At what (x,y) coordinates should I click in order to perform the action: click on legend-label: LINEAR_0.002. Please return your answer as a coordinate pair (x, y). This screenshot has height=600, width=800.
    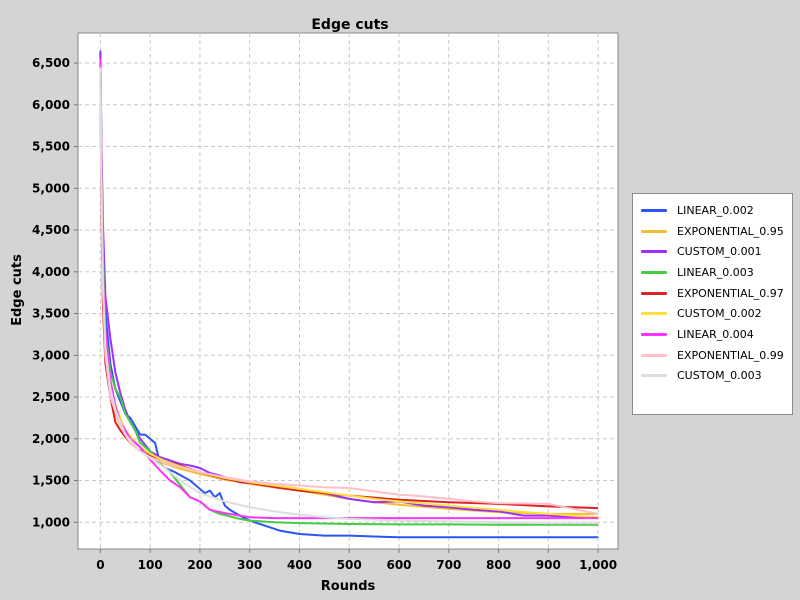
    Looking at the image, I should click on (715, 210).